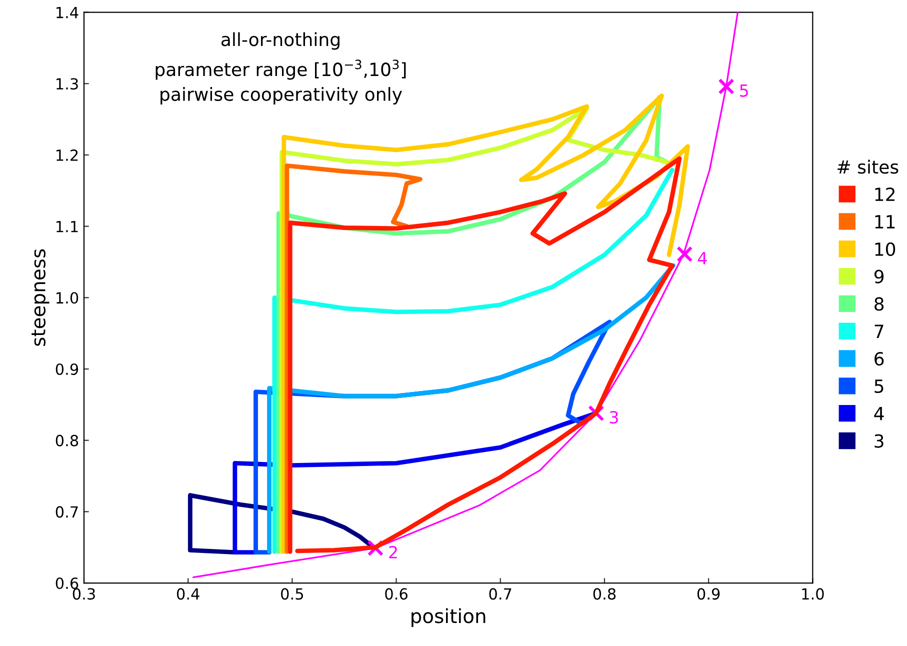 The height and width of the screenshot is (646, 907). Describe the element at coordinates (396, 594) in the screenshot. I see `x-tick-label: 0.6` at that location.